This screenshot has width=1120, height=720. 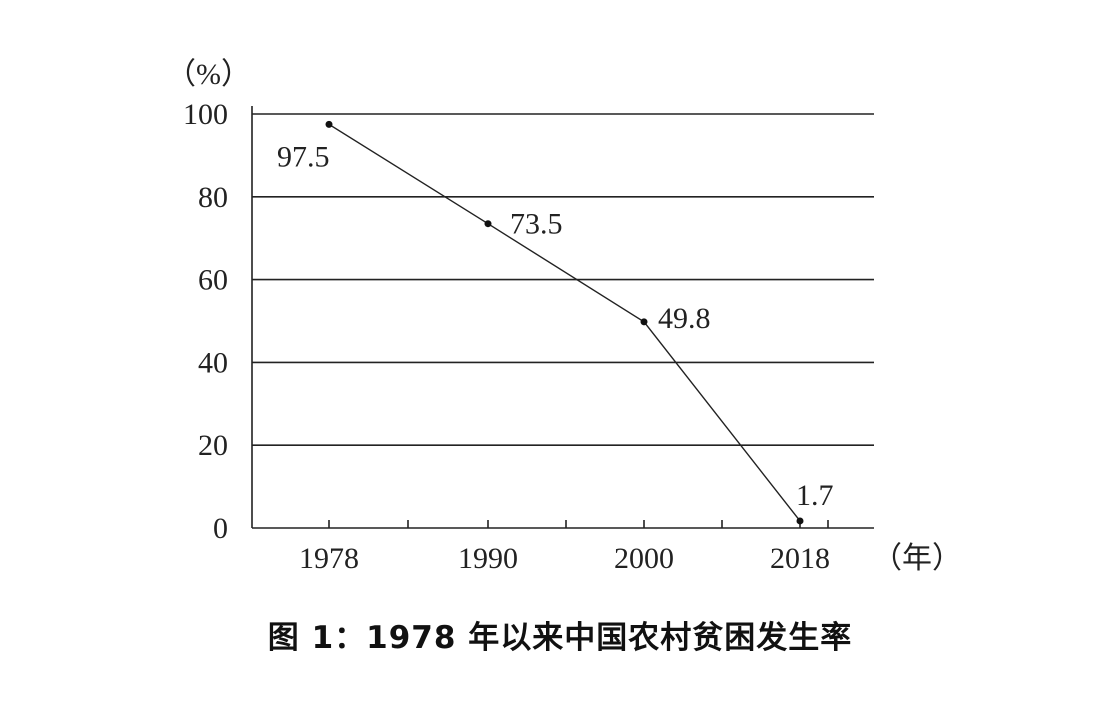 I want to click on y-tick-label: 20, so click(x=213, y=445).